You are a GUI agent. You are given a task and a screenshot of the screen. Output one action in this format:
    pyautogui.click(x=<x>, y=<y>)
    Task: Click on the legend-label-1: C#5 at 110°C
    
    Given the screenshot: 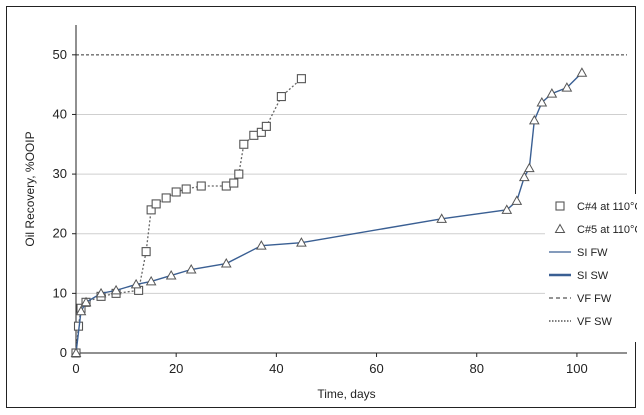 What is the action you would take?
    pyautogui.click(x=607, y=230)
    